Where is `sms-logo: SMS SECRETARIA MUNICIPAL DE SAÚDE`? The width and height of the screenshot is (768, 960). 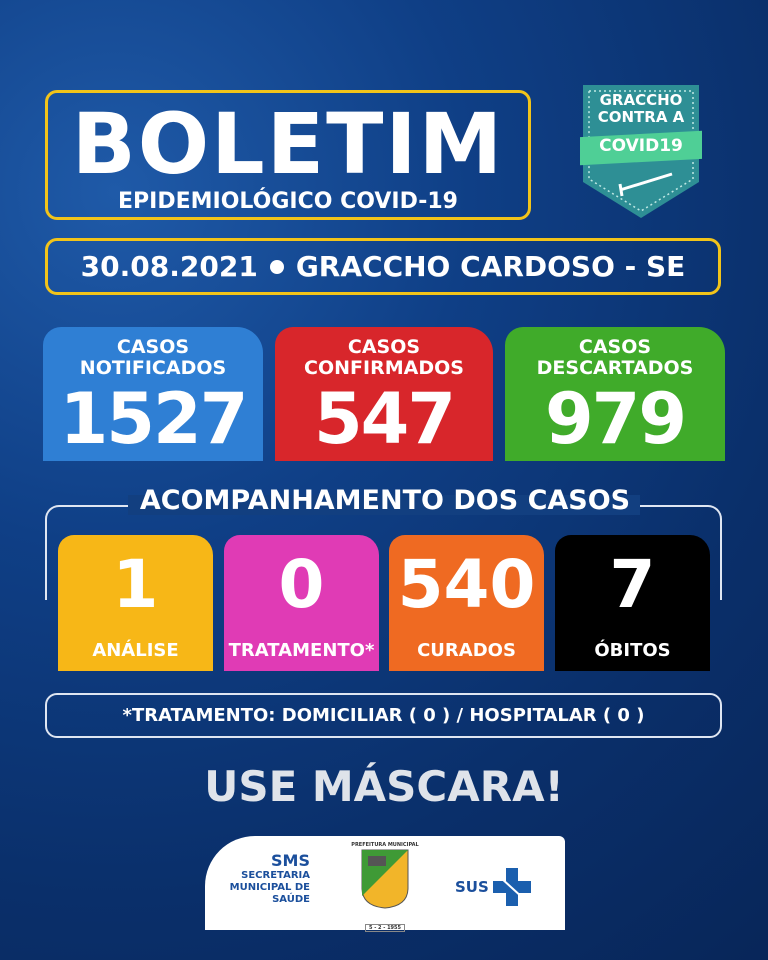
sms-logo: SMS SECRETARIA MUNICIPAL DE SAÚDE is located at coordinates (270, 879).